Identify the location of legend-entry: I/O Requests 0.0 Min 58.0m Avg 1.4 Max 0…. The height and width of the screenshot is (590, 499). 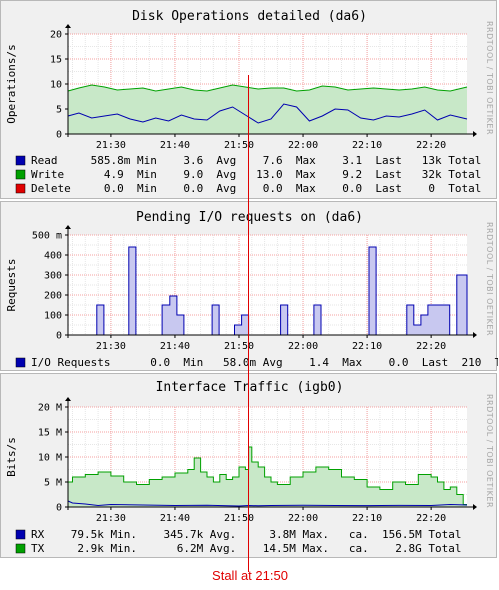
(264, 362).